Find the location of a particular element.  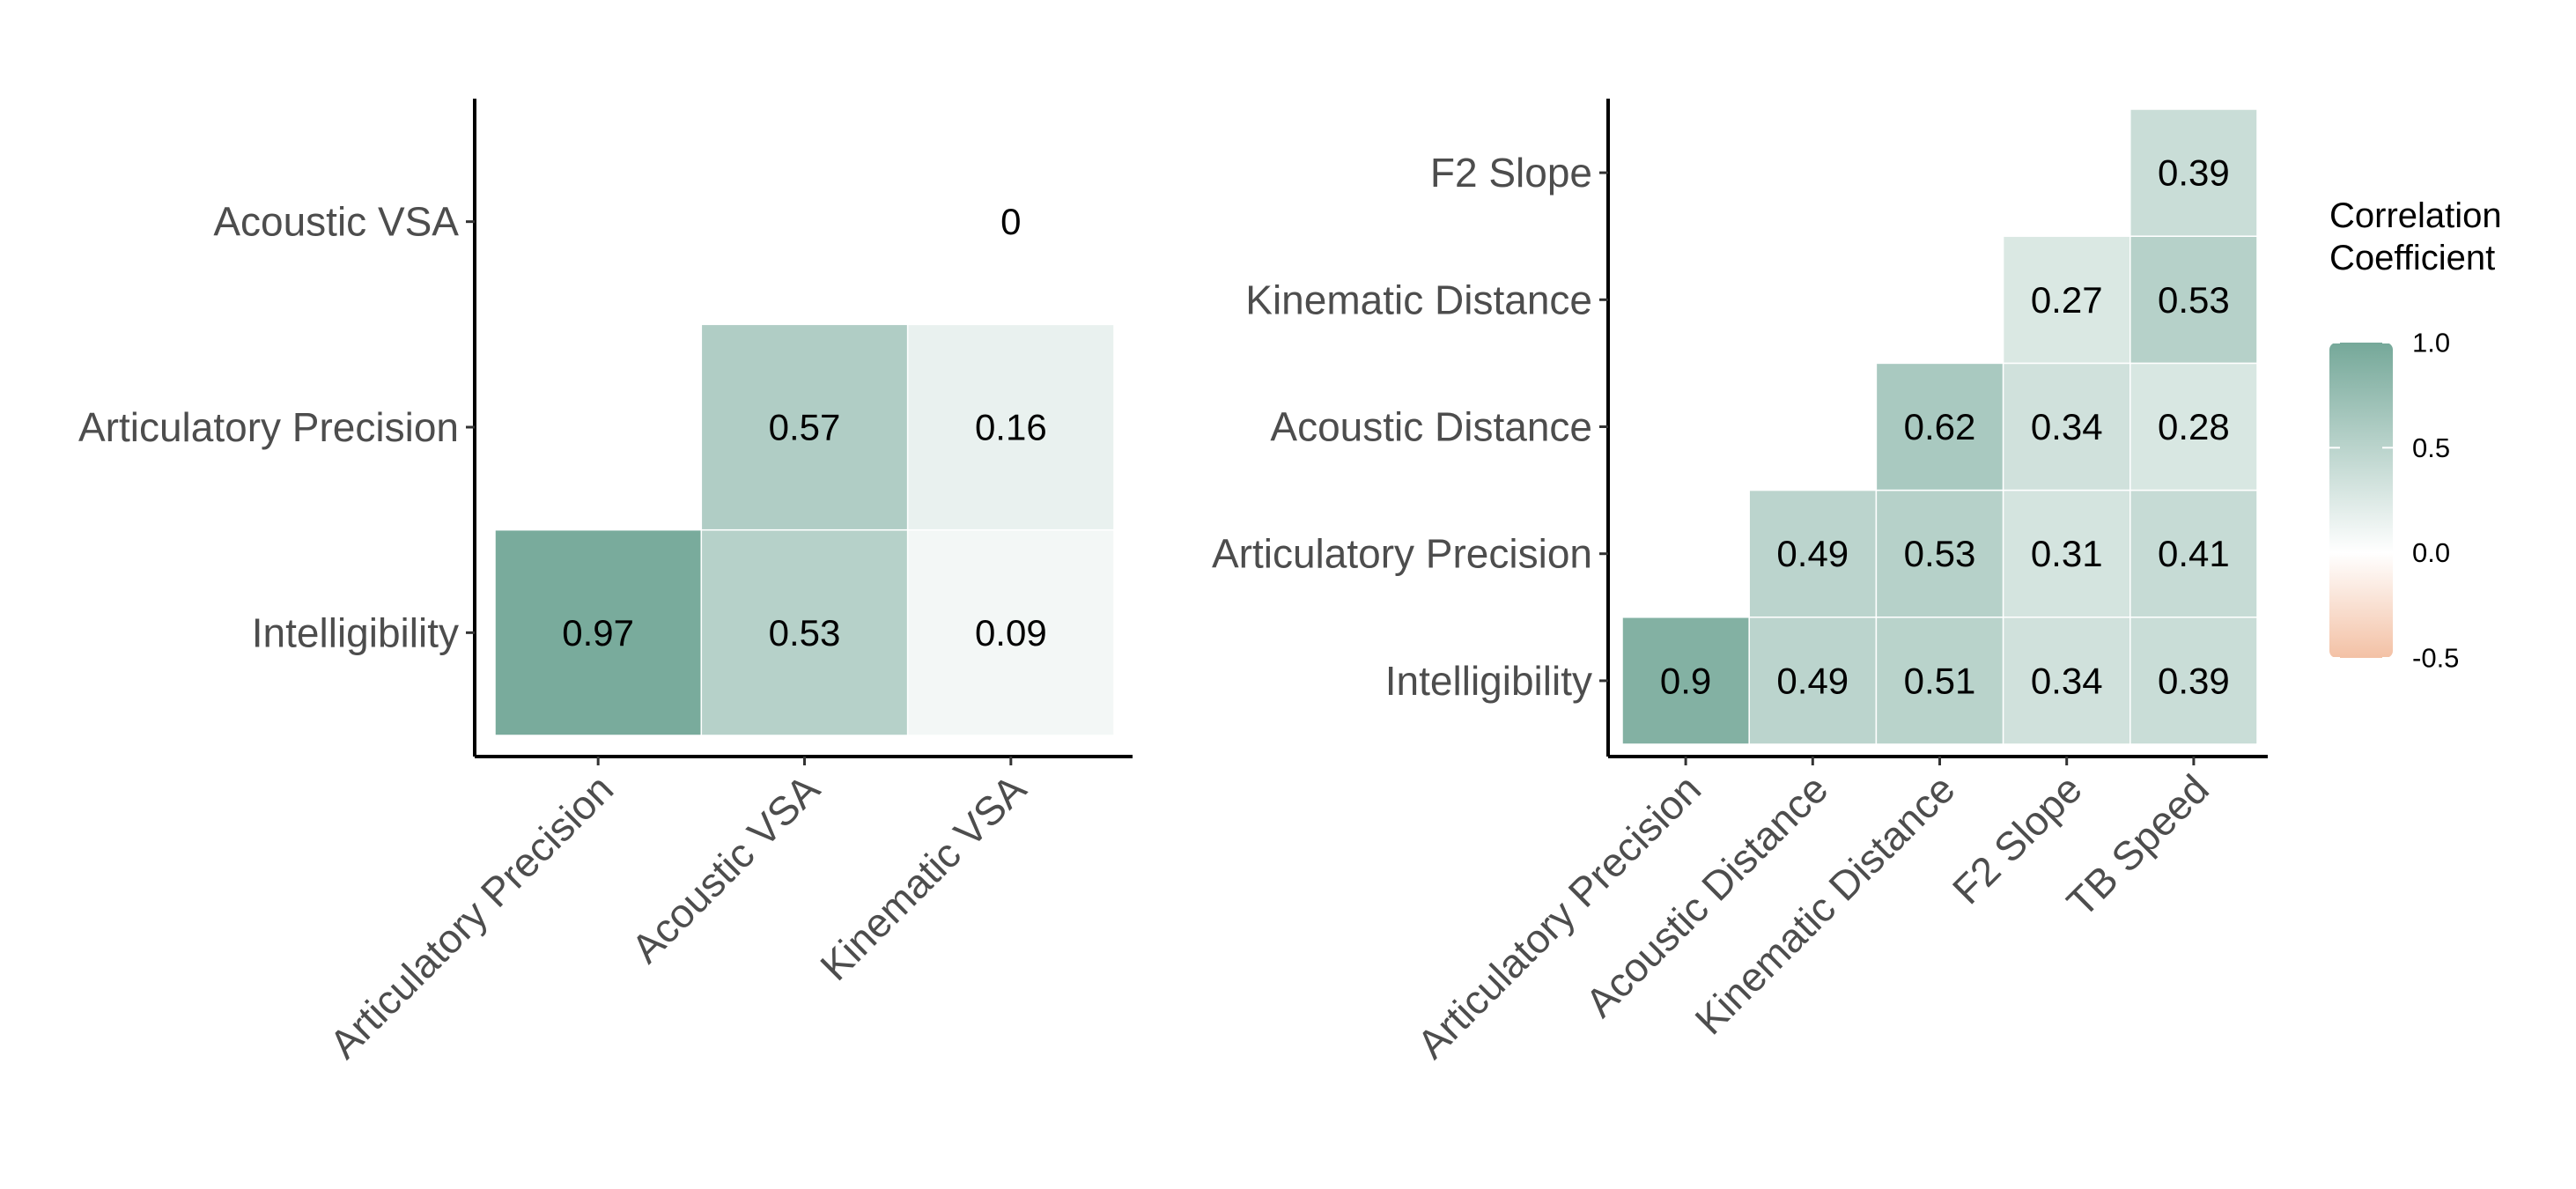

legend-tick-label: 0.5 is located at coordinates (2431, 447).